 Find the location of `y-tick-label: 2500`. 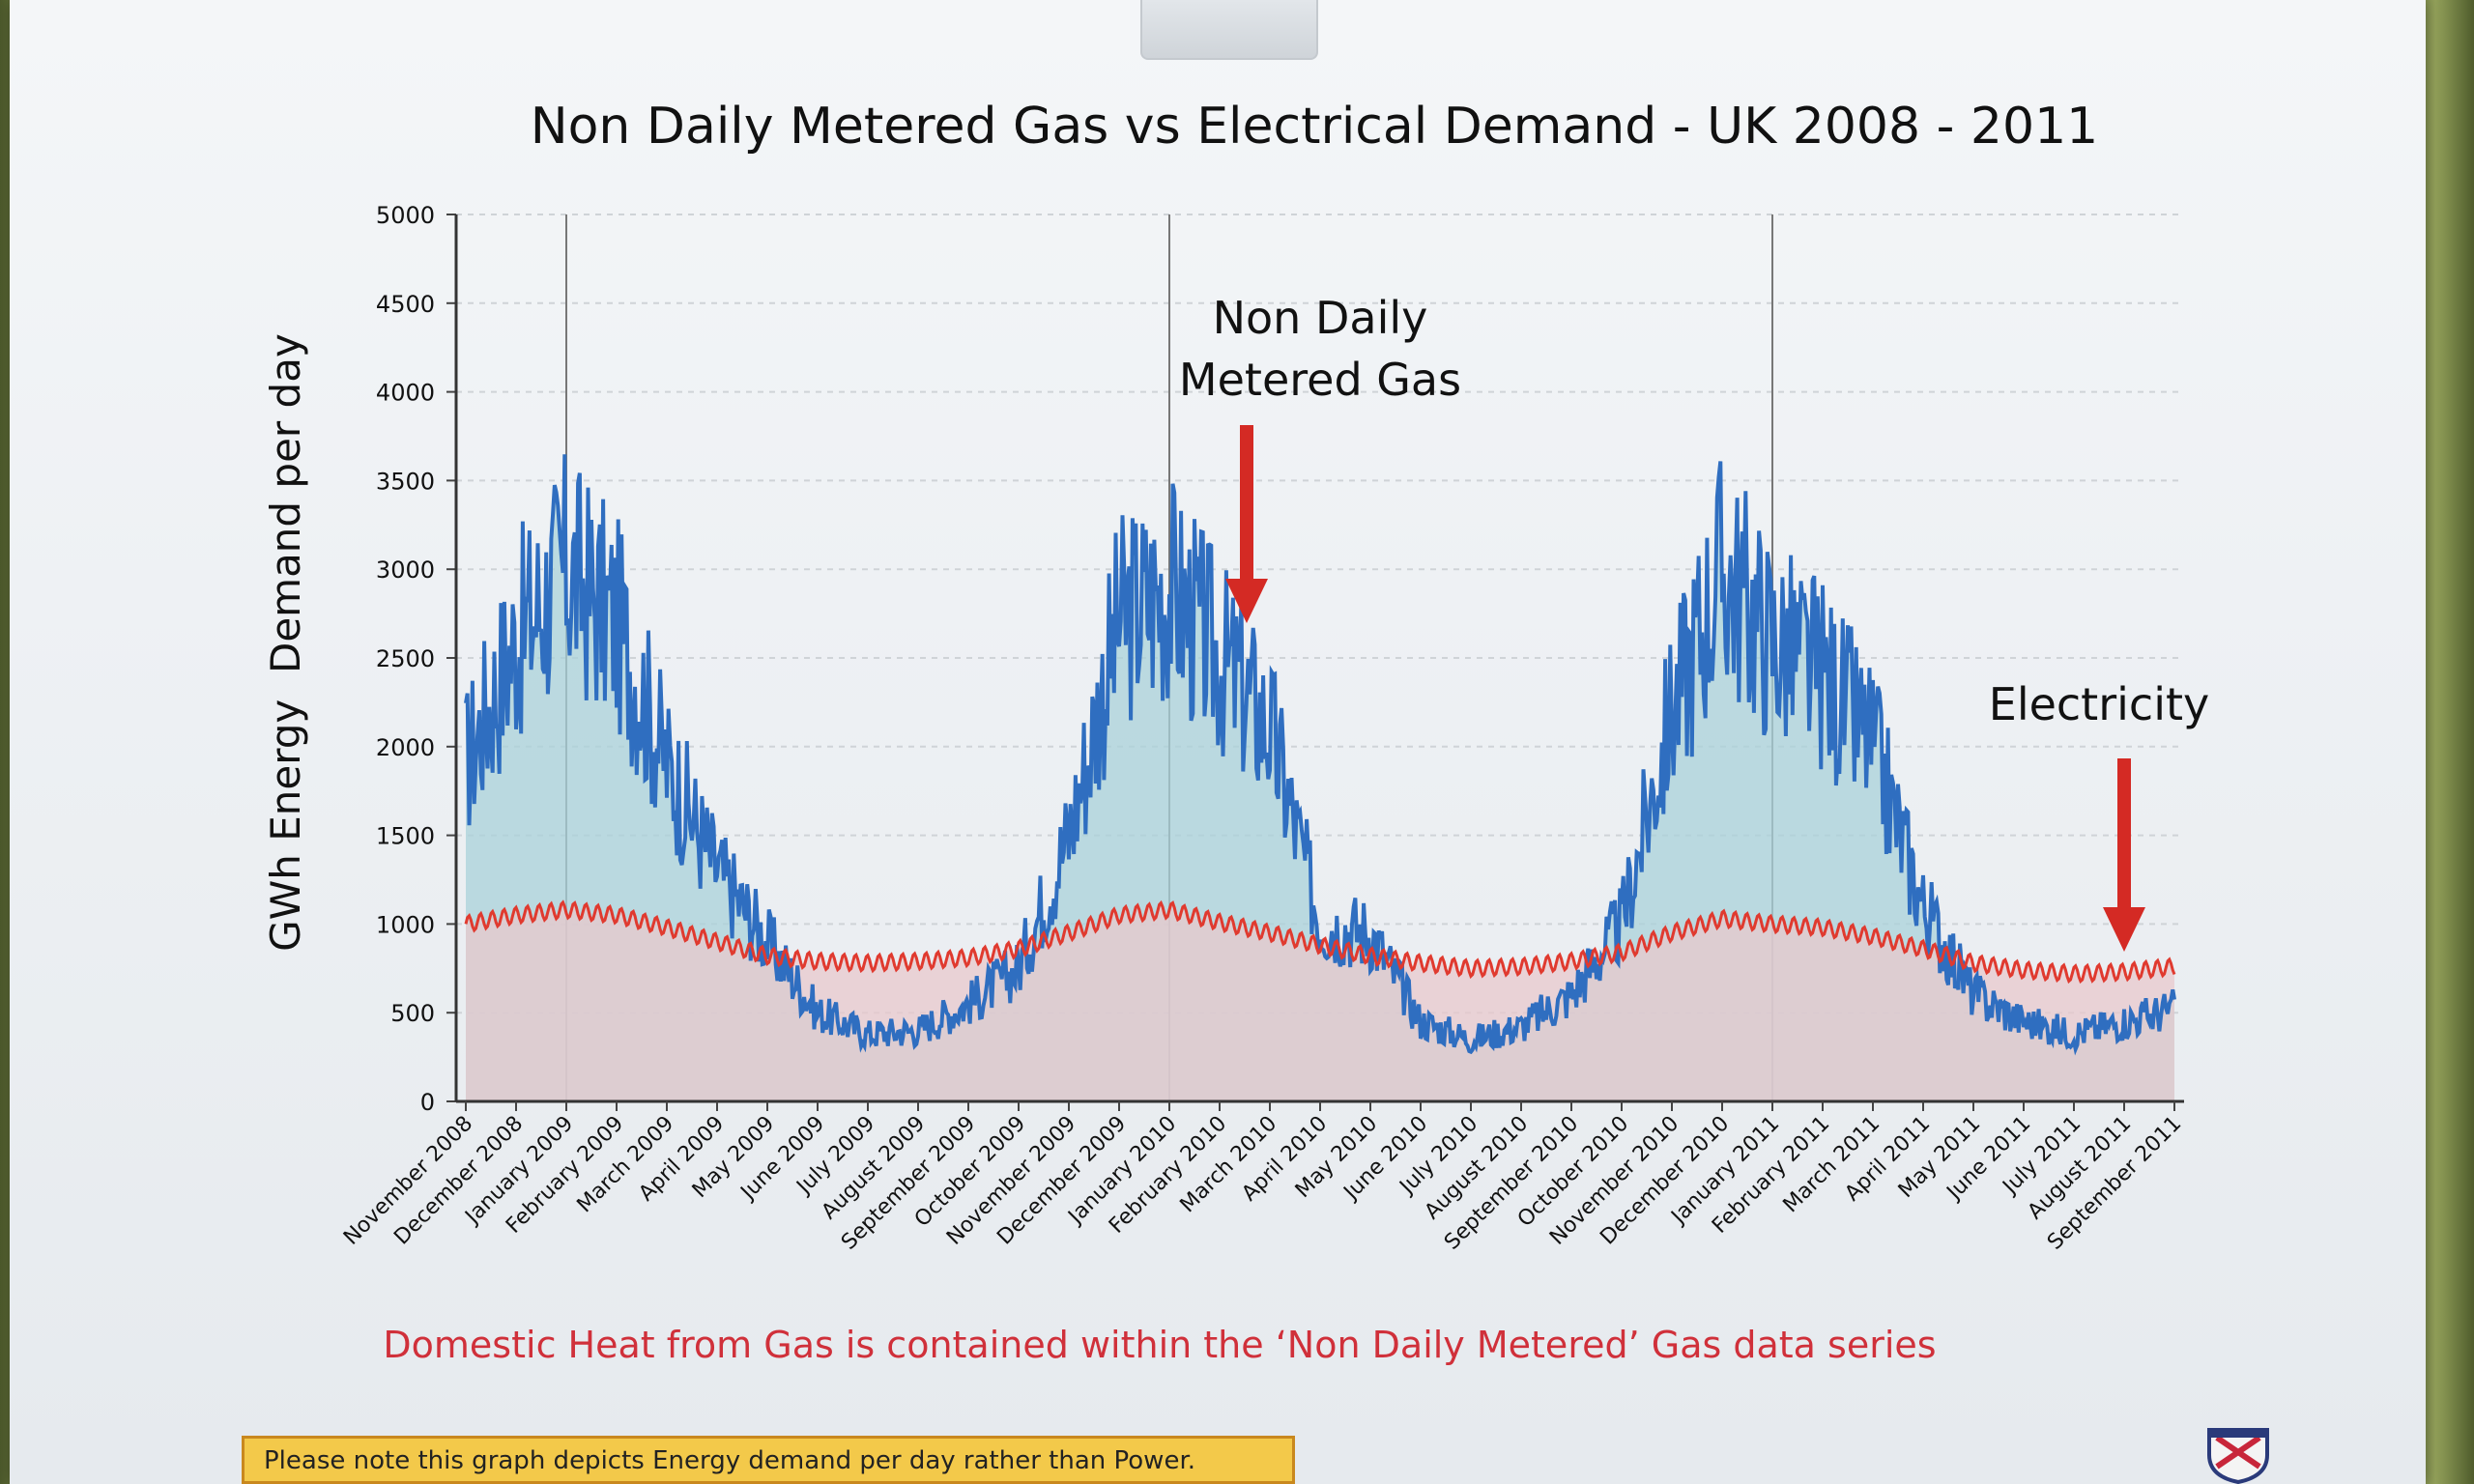

y-tick-label: 2500 is located at coordinates (406, 659).